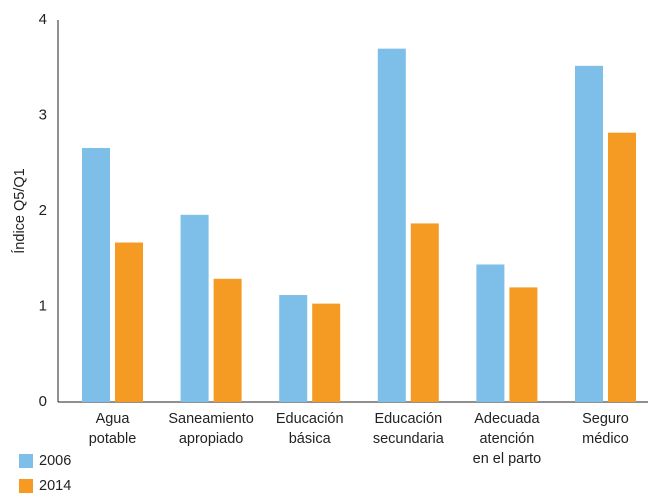  I want to click on category-label: Seguro médico, so click(605, 429).